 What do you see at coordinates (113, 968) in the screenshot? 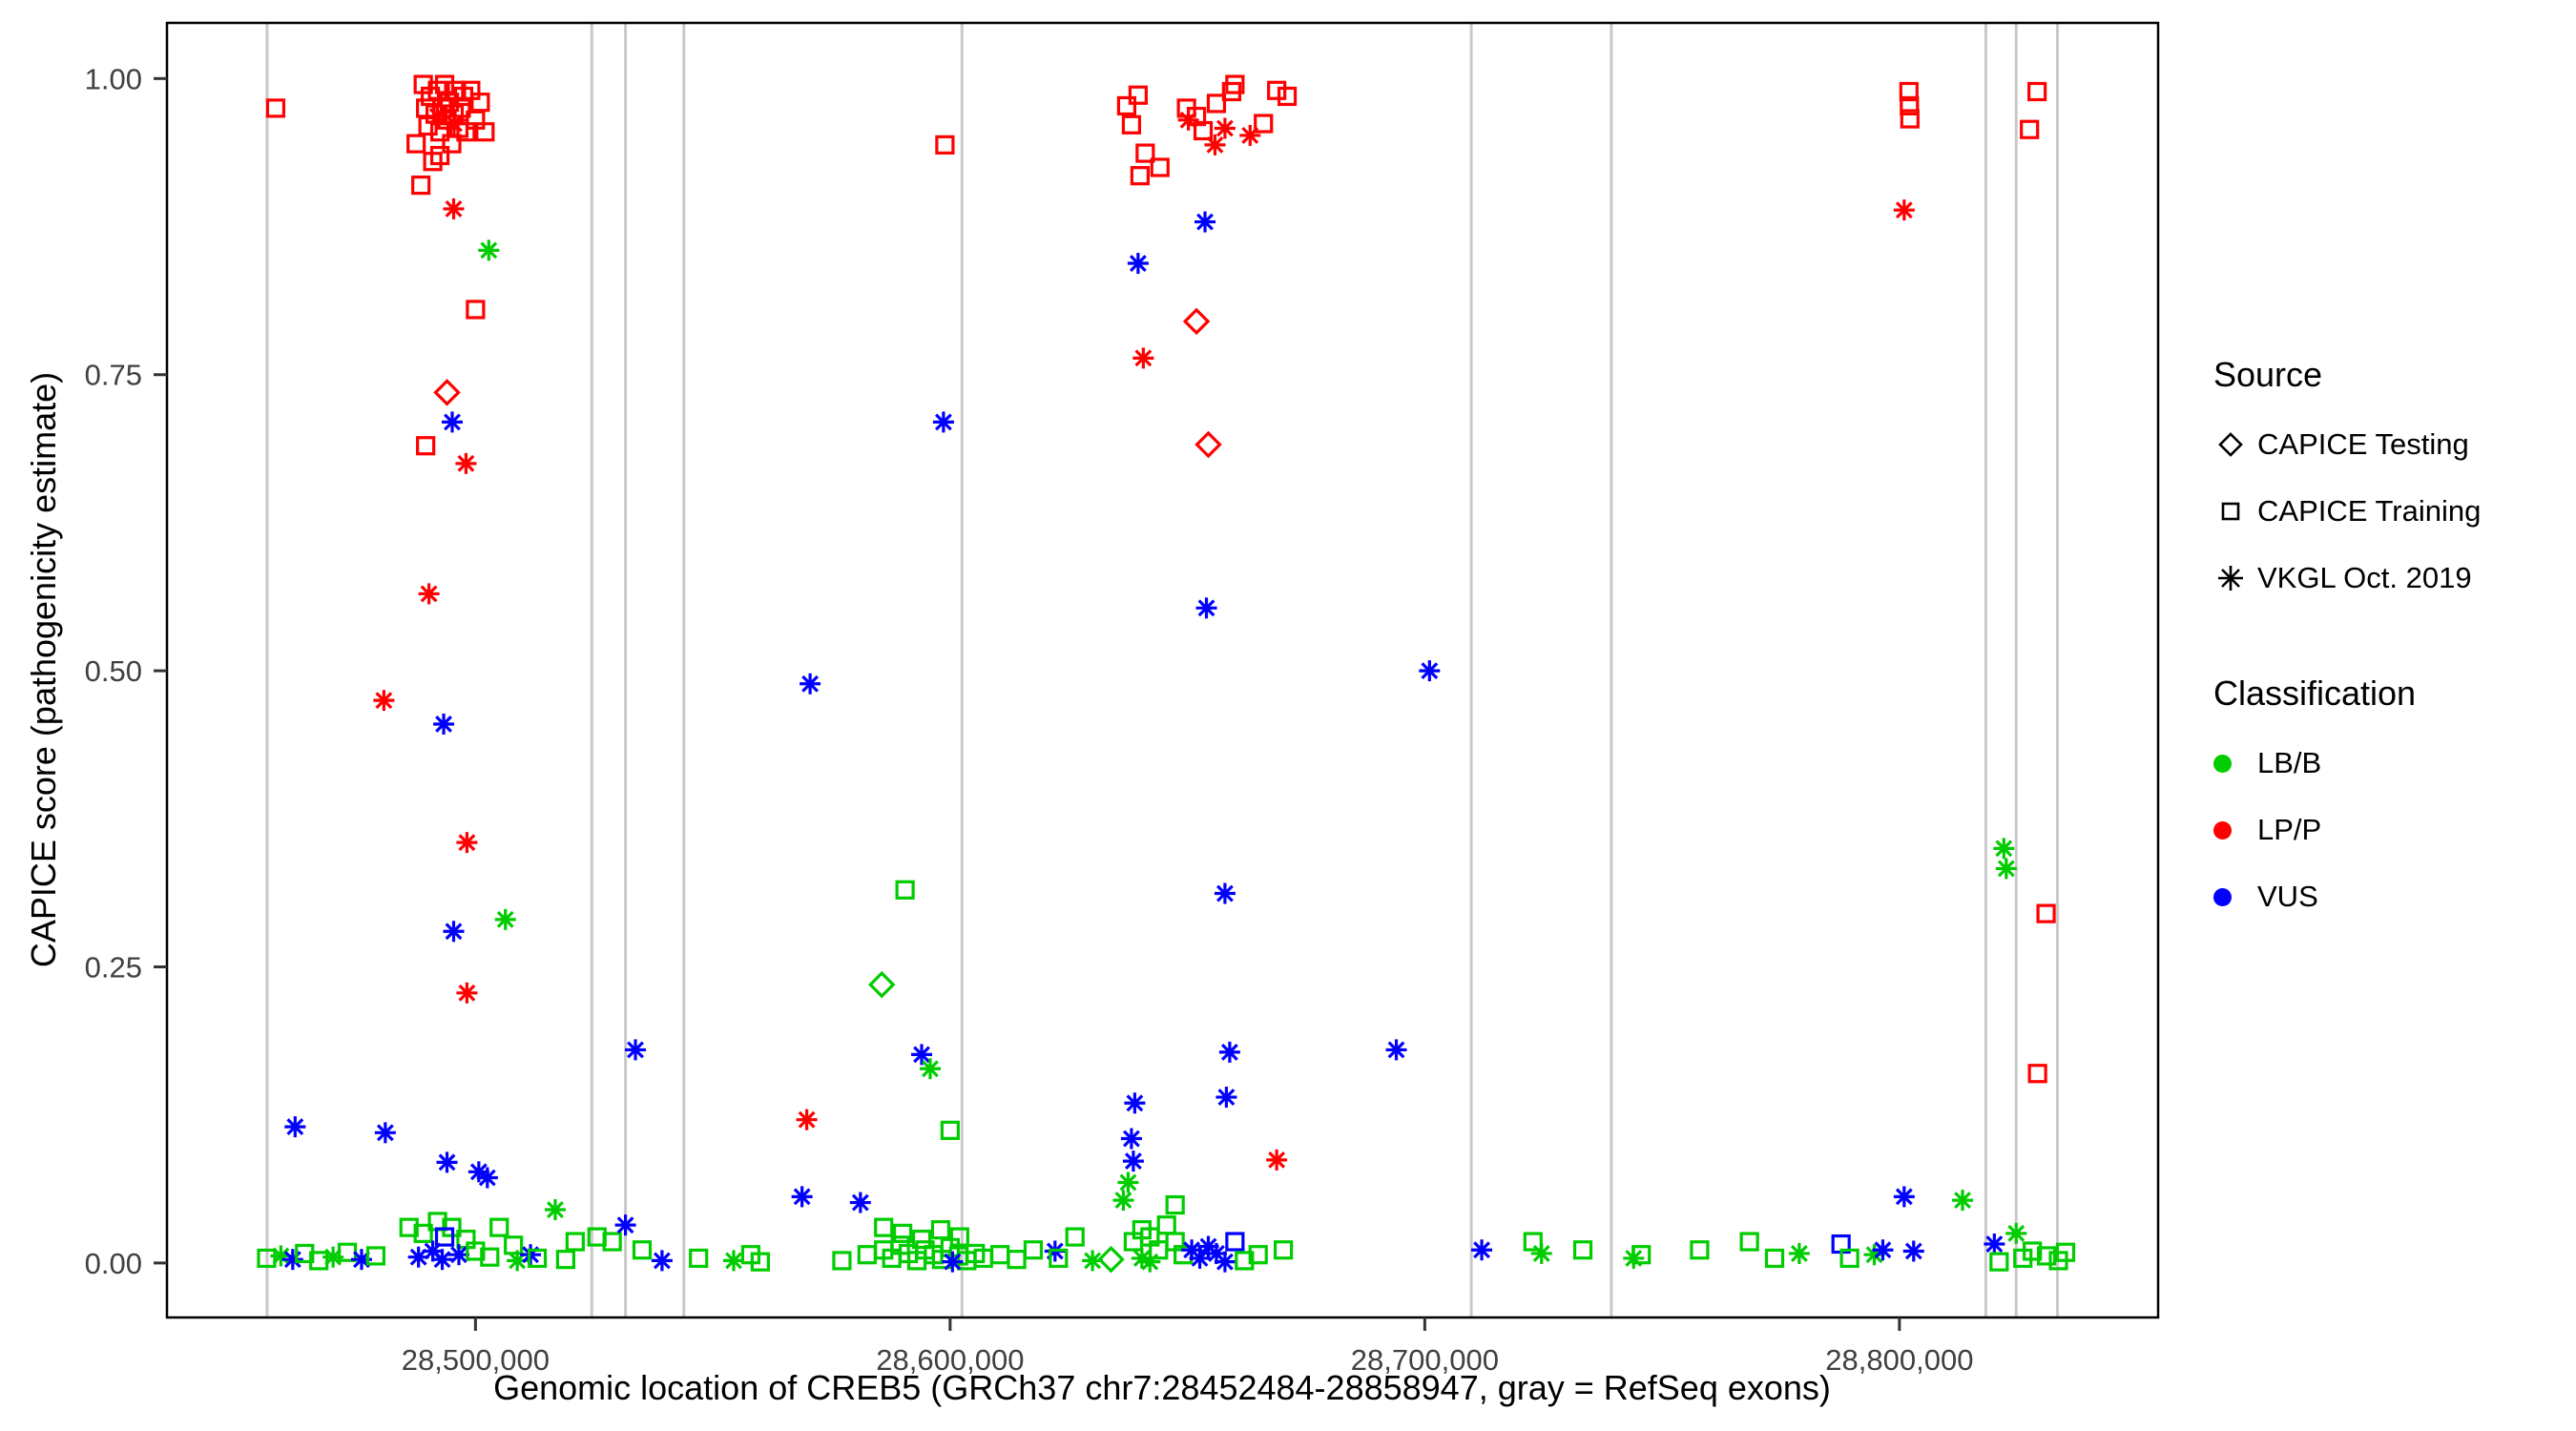
I see `svg-text: 0.25` at bounding box center [113, 968].